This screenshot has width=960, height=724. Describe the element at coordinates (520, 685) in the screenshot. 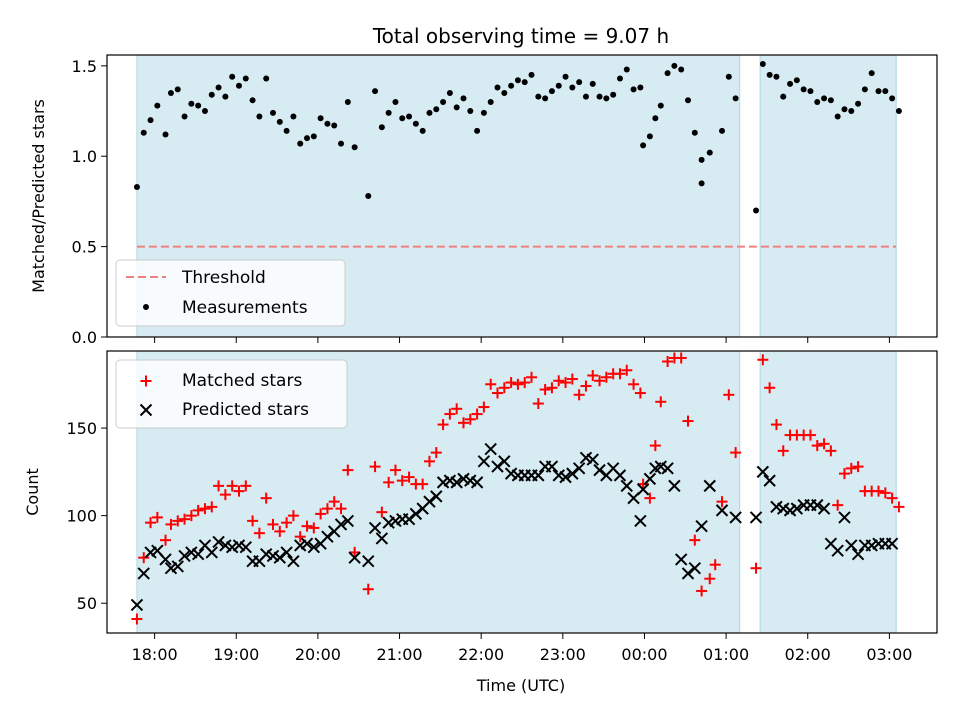

I see `bottom-xlabel: Time (UTC)` at that location.